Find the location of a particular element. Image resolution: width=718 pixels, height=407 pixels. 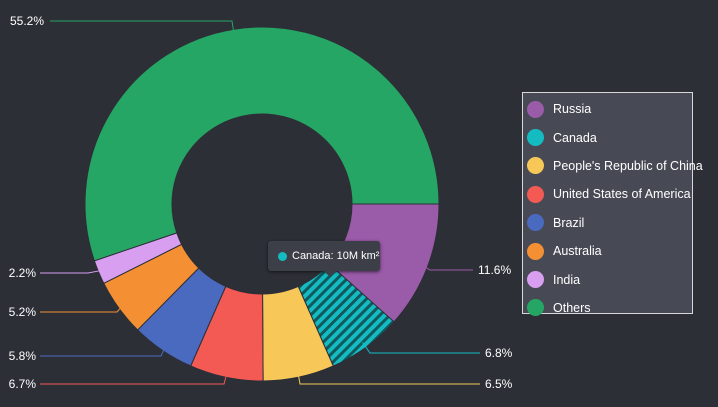

data-label-brazil: 5.8% is located at coordinates (23, 356).